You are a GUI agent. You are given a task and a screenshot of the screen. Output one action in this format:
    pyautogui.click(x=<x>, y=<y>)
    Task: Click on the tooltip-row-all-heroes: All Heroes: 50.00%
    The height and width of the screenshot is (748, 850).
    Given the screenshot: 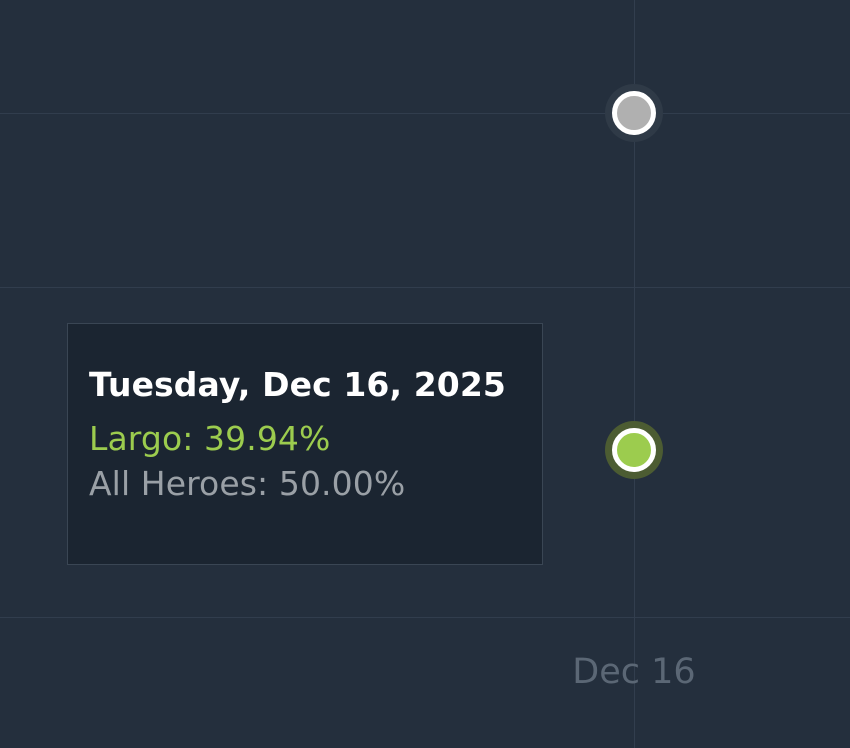 What is the action you would take?
    pyautogui.click(x=247, y=483)
    